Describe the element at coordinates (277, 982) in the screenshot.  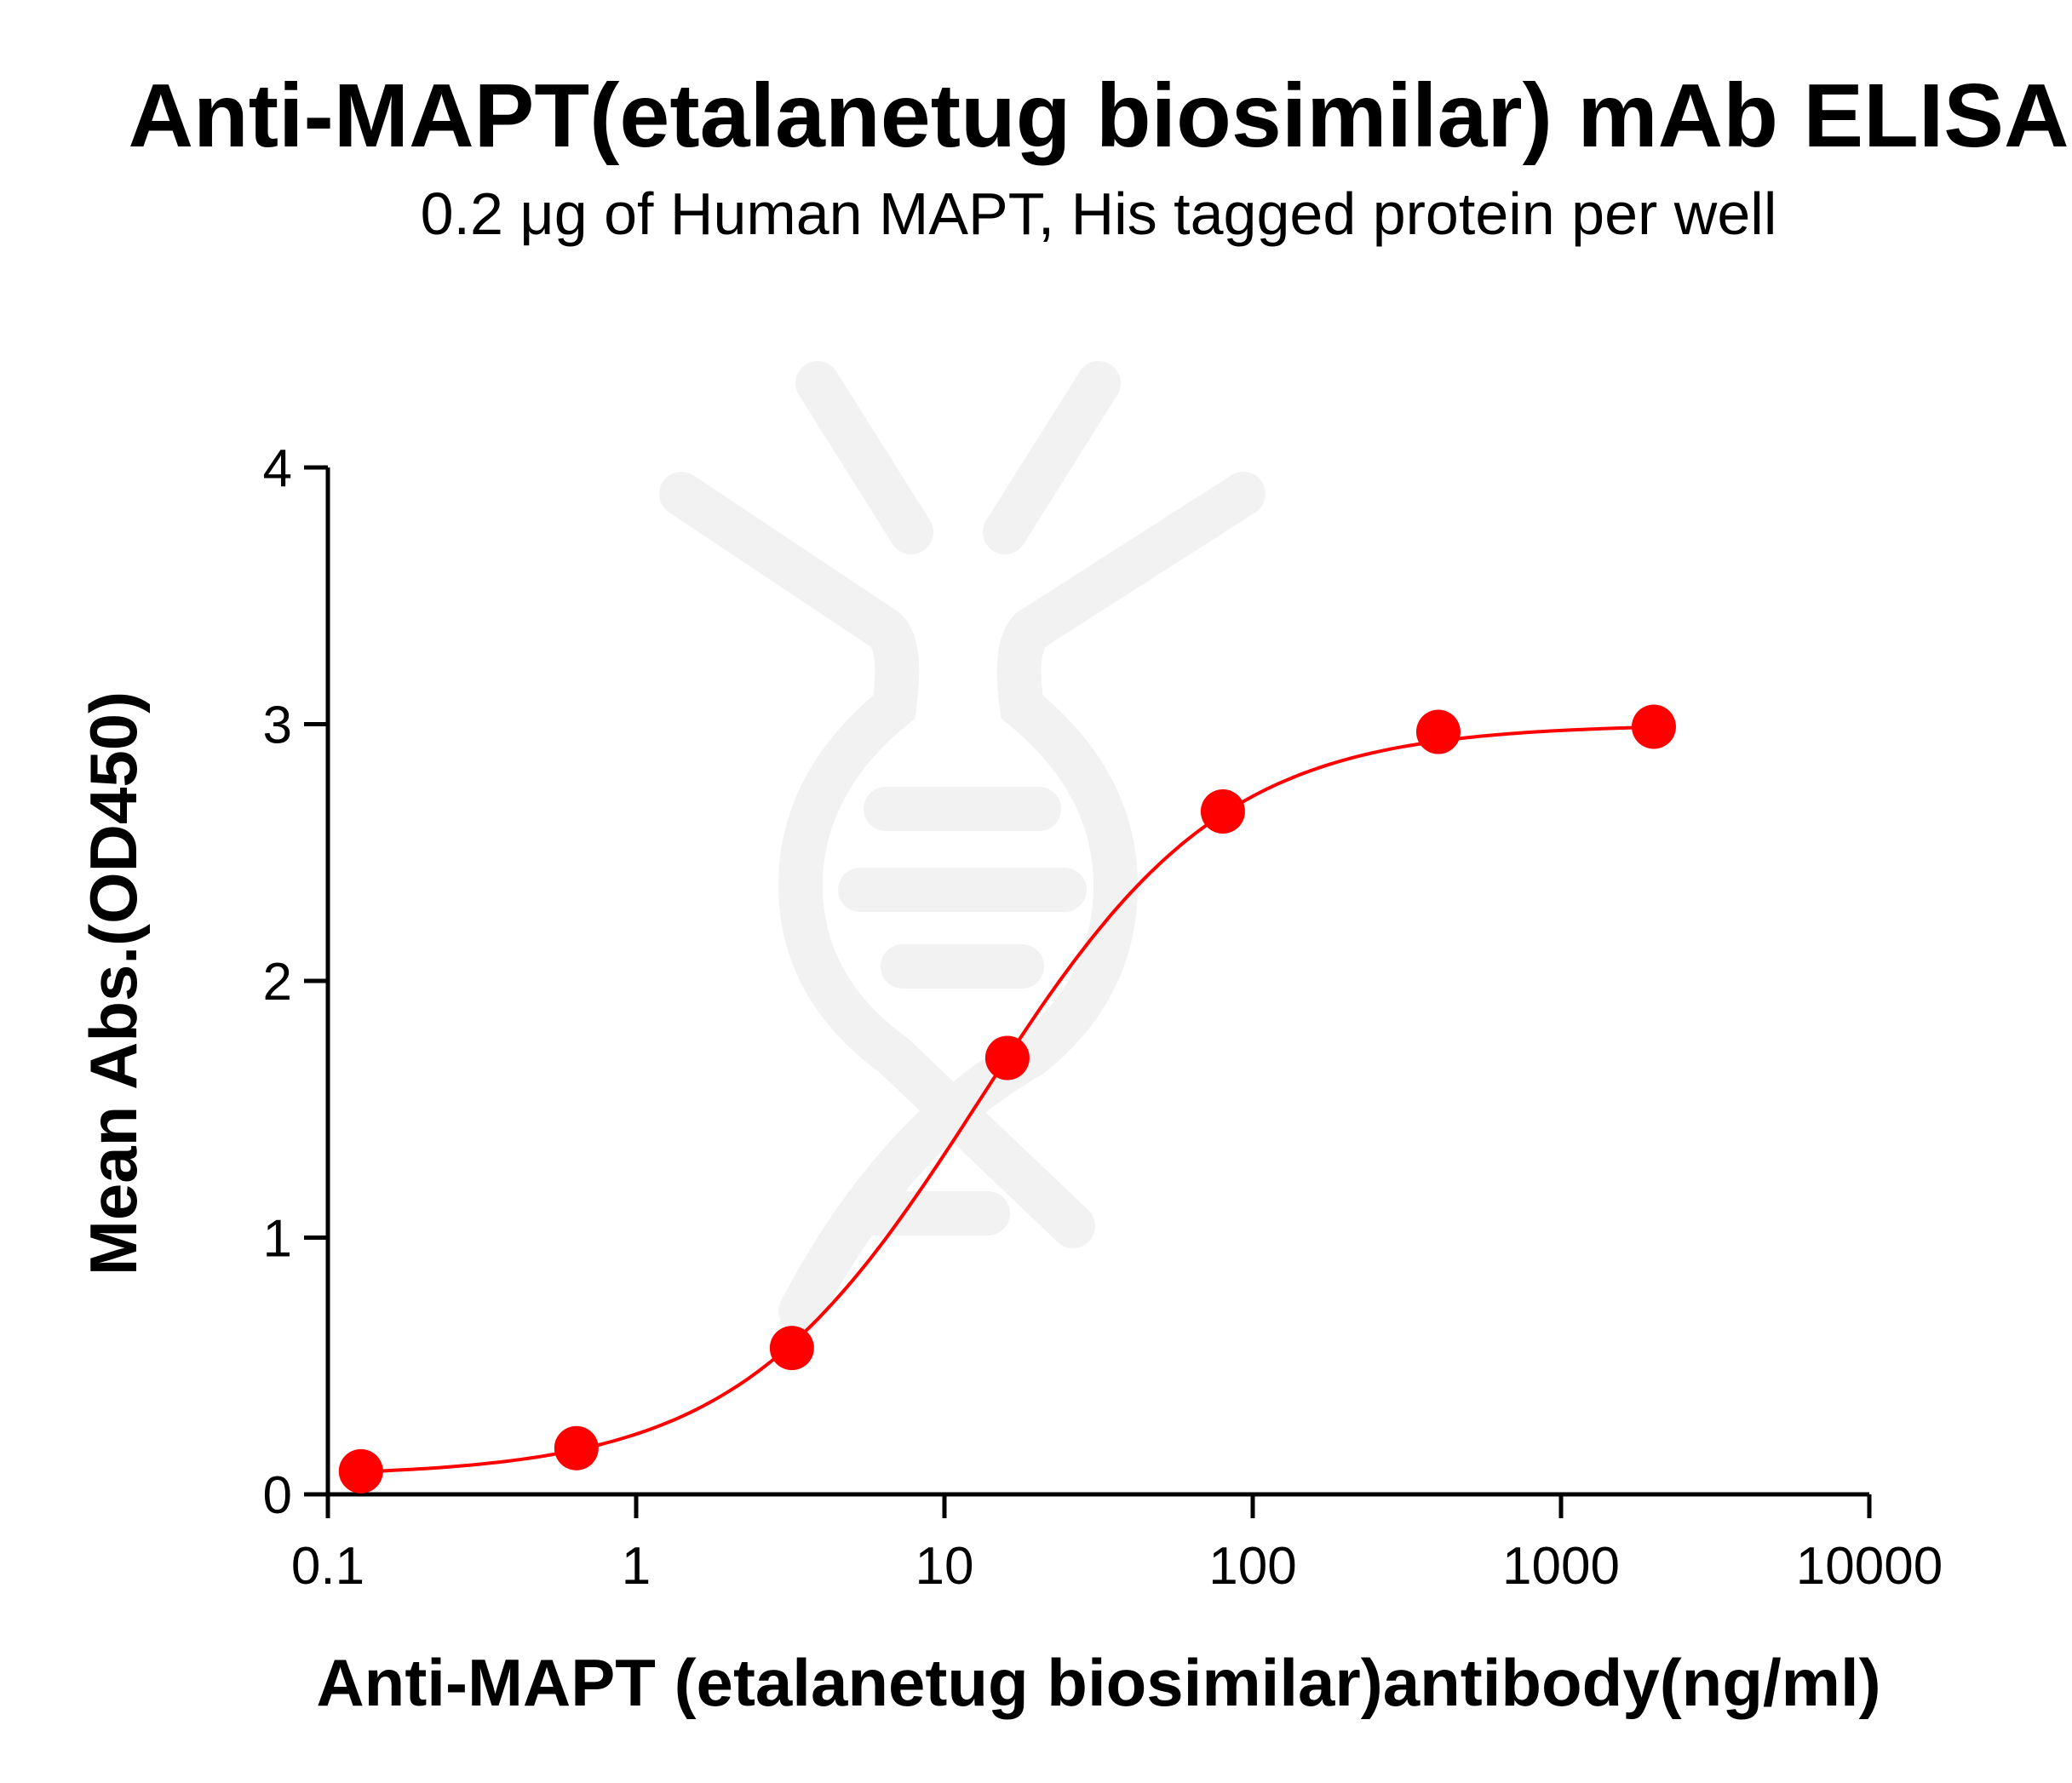
I see `y-tick-label: 2` at that location.